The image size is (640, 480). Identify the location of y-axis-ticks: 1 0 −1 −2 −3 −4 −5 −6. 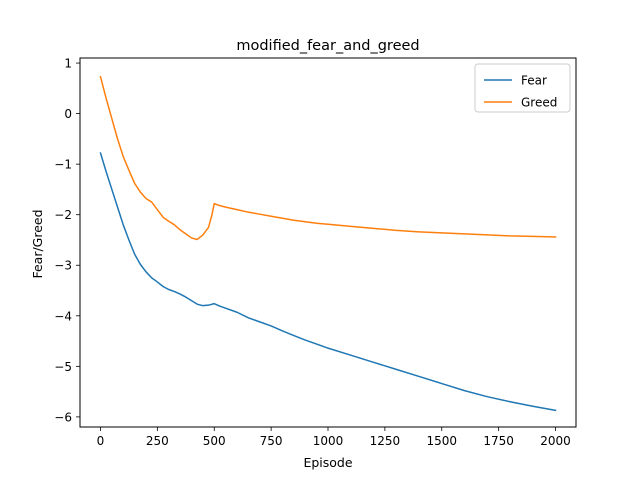
(67, 240).